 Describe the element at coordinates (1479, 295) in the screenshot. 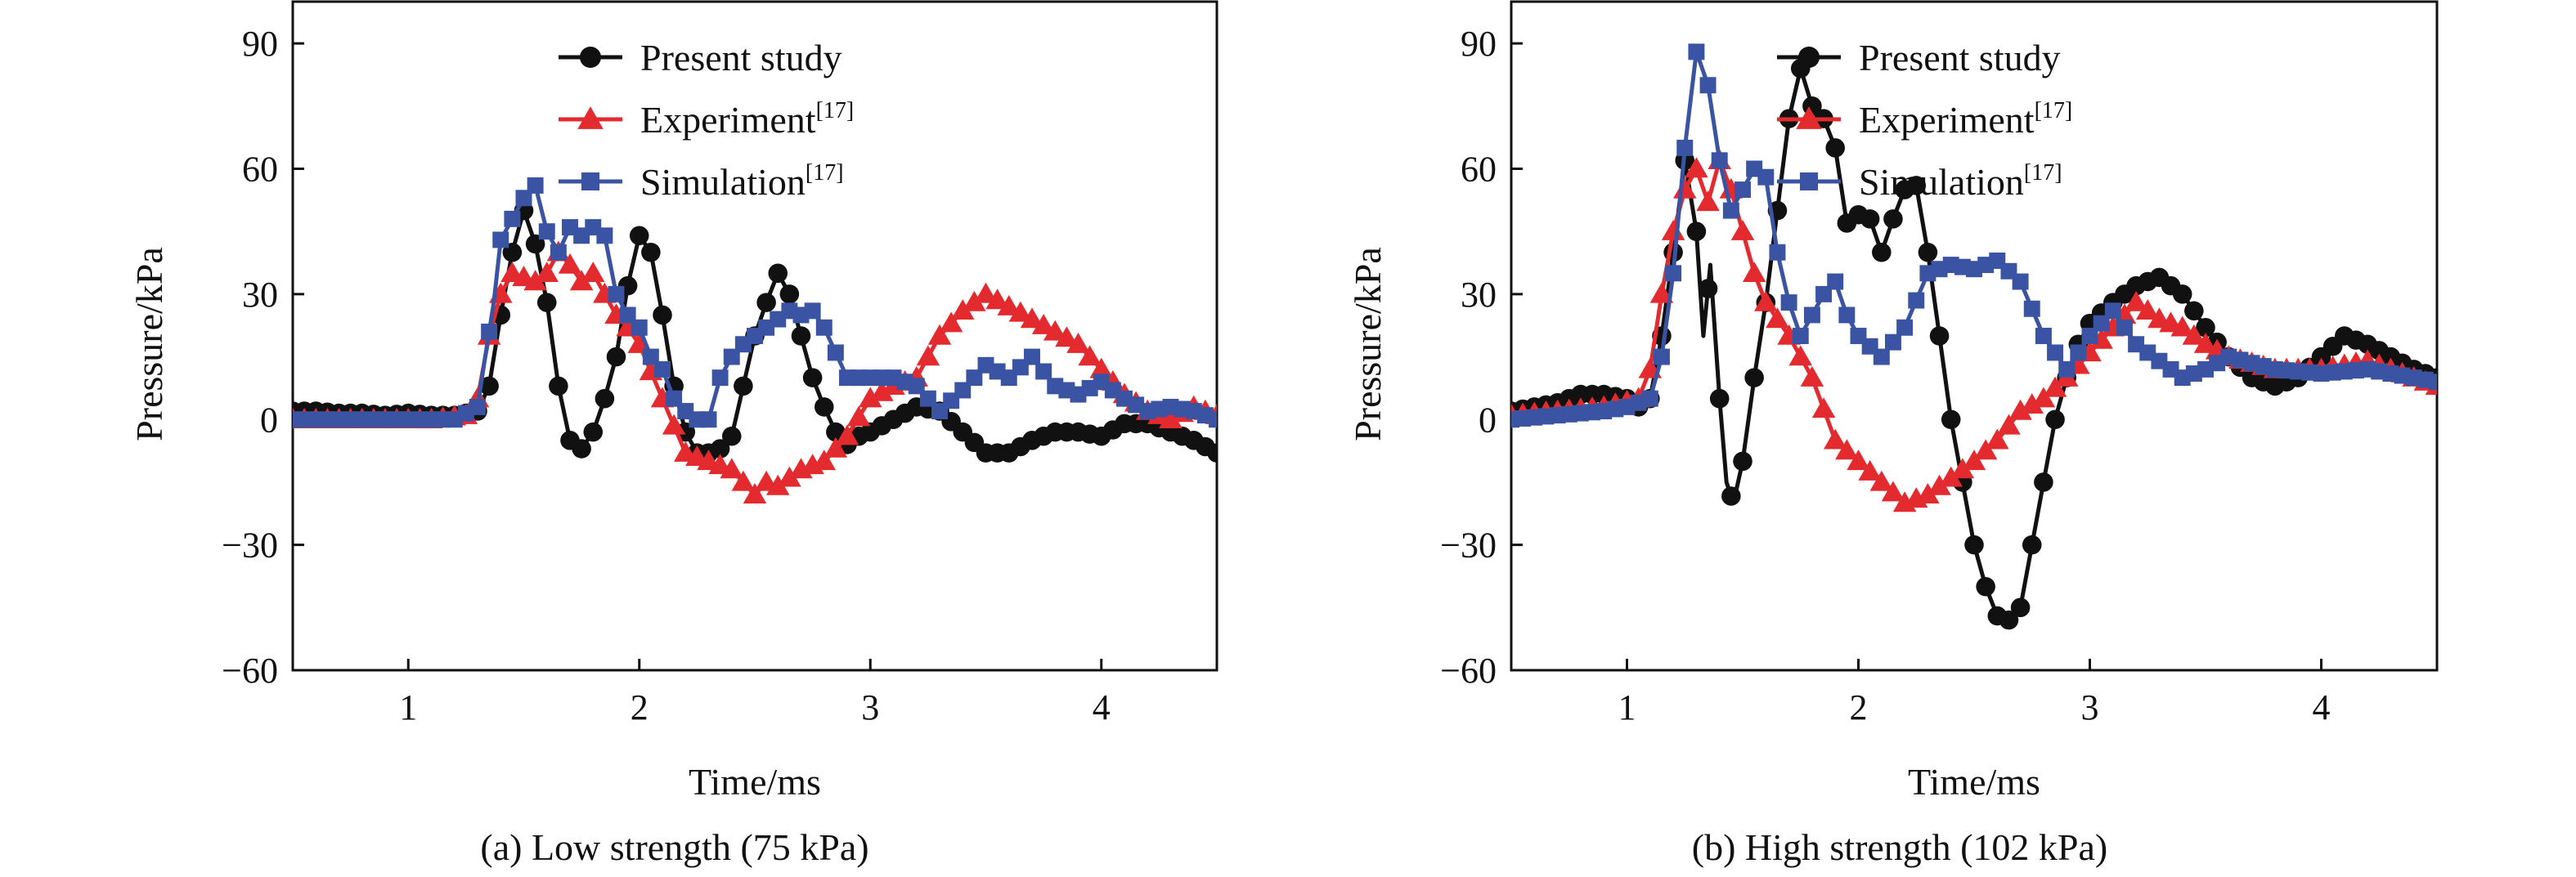

I see `y-tick-label: 30` at that location.